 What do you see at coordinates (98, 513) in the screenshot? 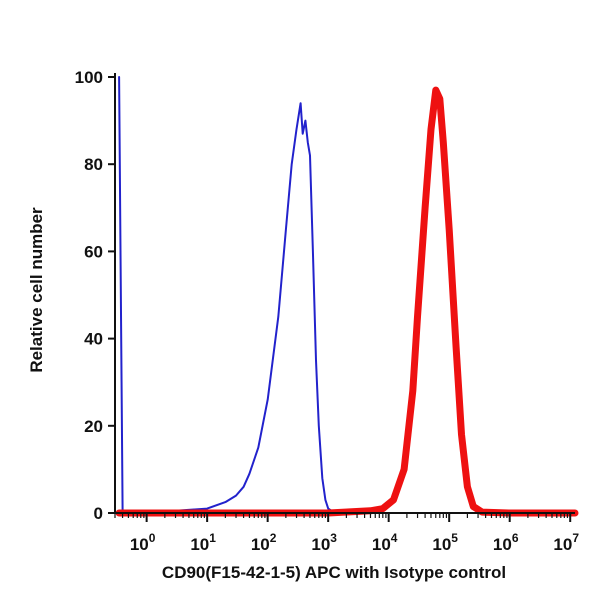
I see `y-tick-label: 0` at bounding box center [98, 513].